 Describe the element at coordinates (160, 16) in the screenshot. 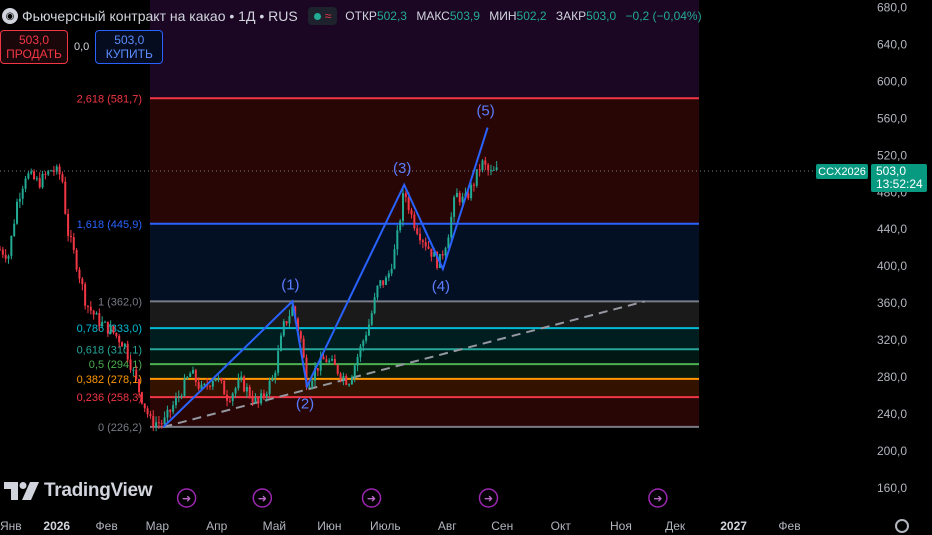

I see `symbol-title: Фьючерсный контракт на какао • 1Д • RUS` at that location.